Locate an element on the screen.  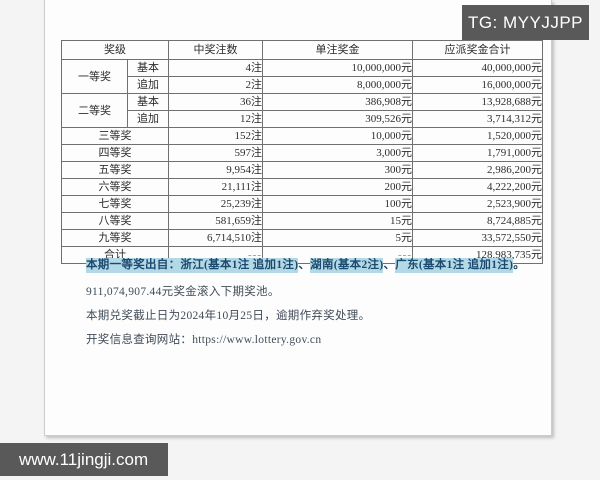
winners-segment: 浙江(基本1注 追加1注) is located at coordinates (239, 265).